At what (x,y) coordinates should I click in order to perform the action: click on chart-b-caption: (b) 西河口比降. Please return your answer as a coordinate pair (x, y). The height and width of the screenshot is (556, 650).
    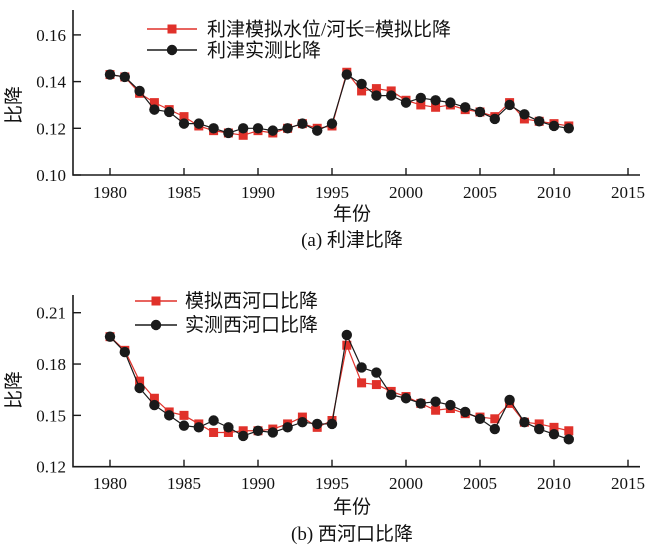
    Looking at the image, I should click on (352, 534).